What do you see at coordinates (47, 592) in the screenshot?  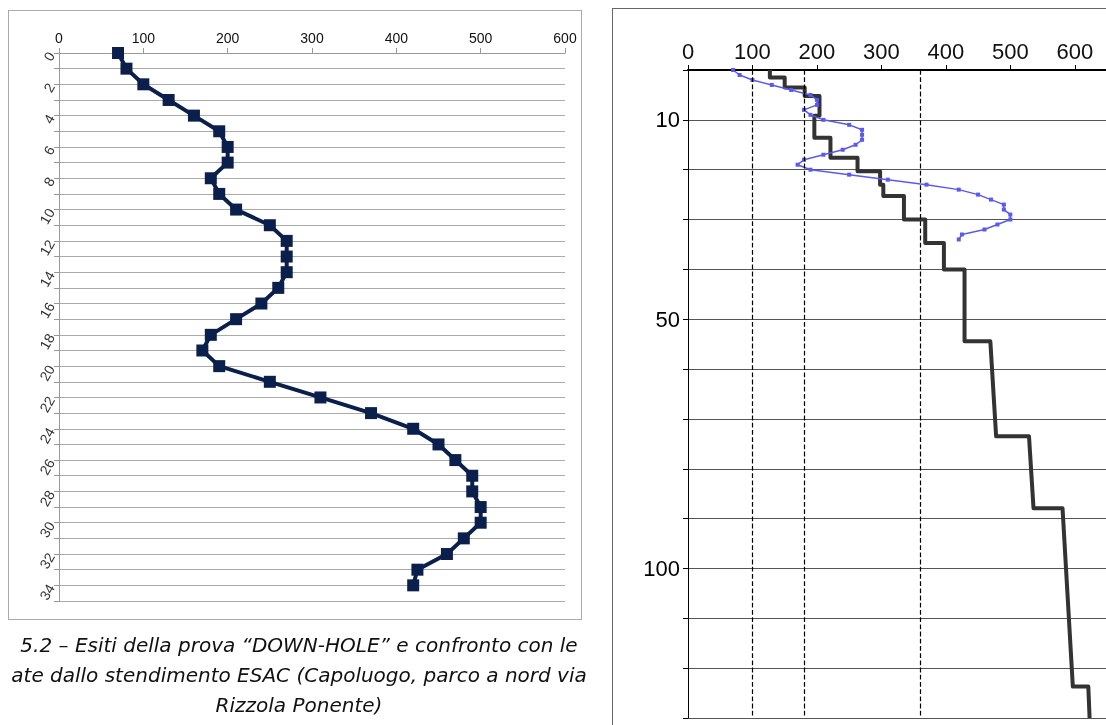 I see `y-tick-label: 34` at bounding box center [47, 592].